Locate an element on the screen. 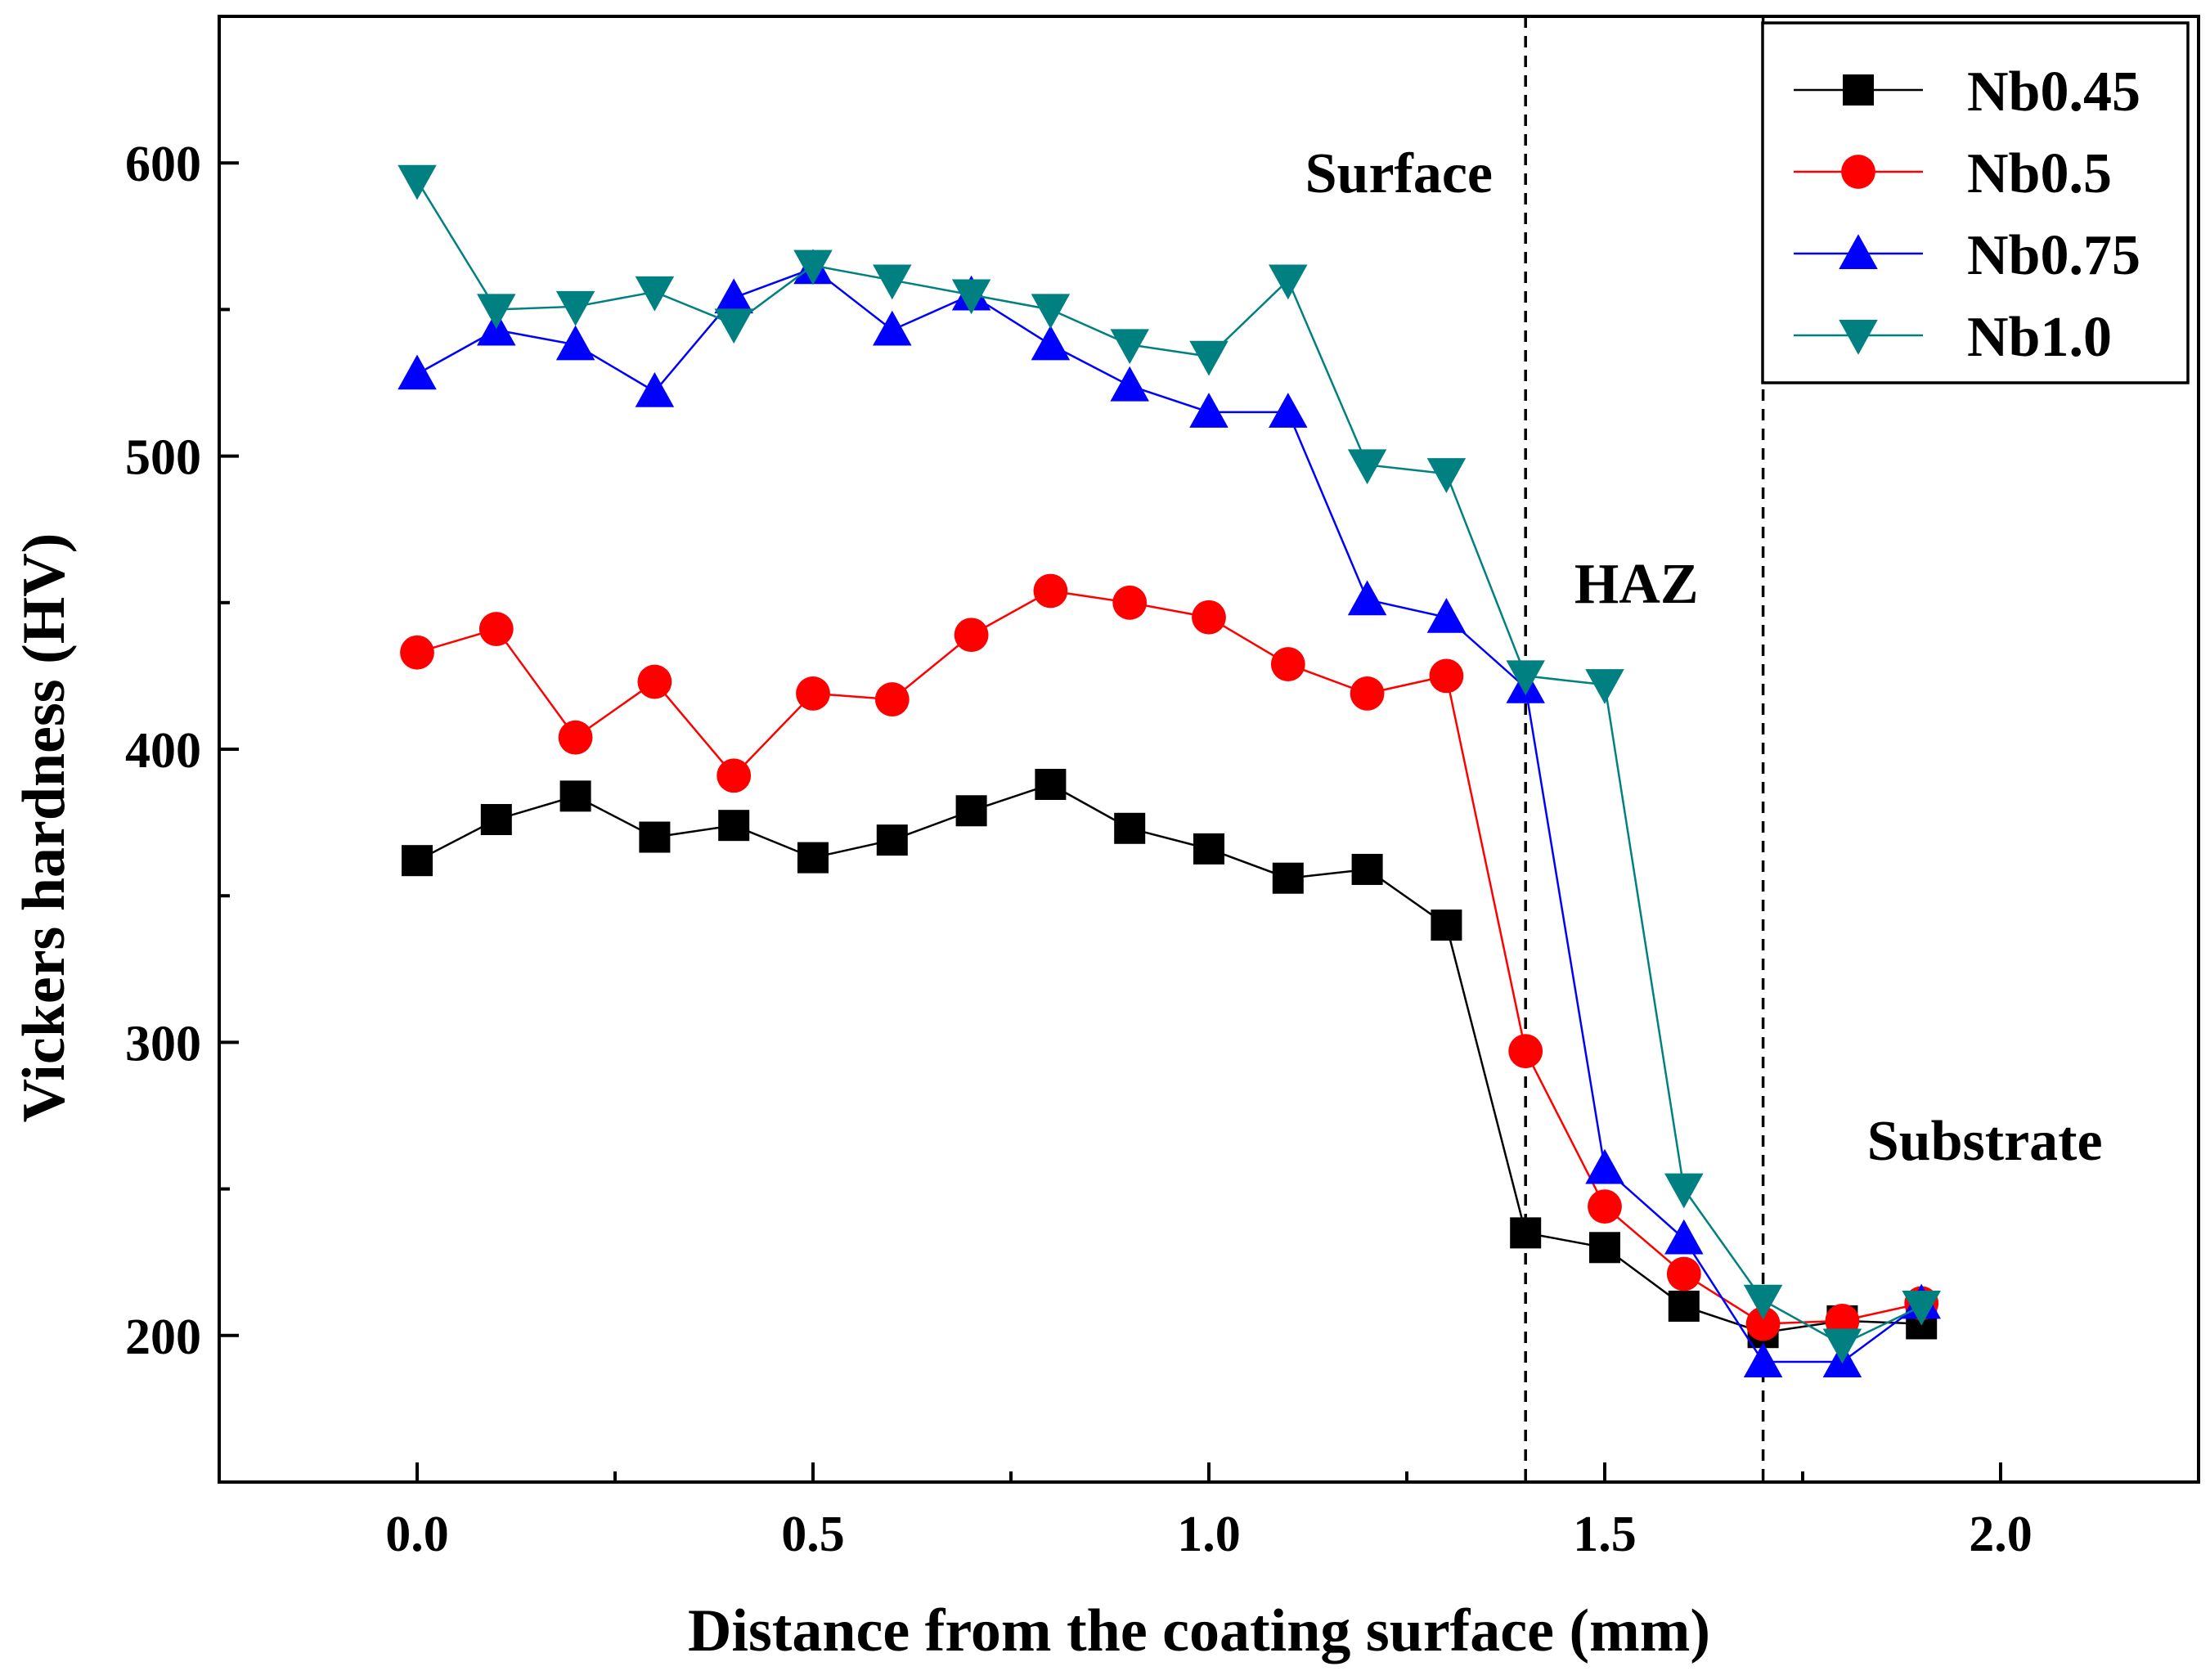 The height and width of the screenshot is (1680, 2210). y-tick-label: 500 is located at coordinates (163, 458).